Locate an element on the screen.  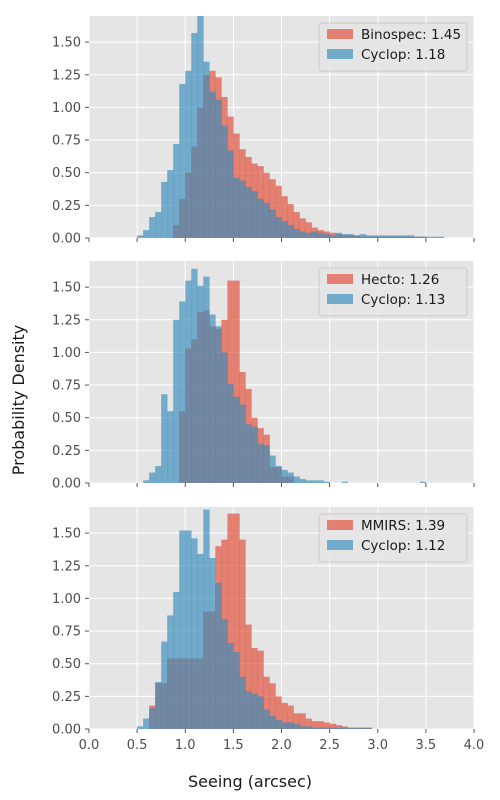
y-axis-title: Probability Density is located at coordinates (18, 400).